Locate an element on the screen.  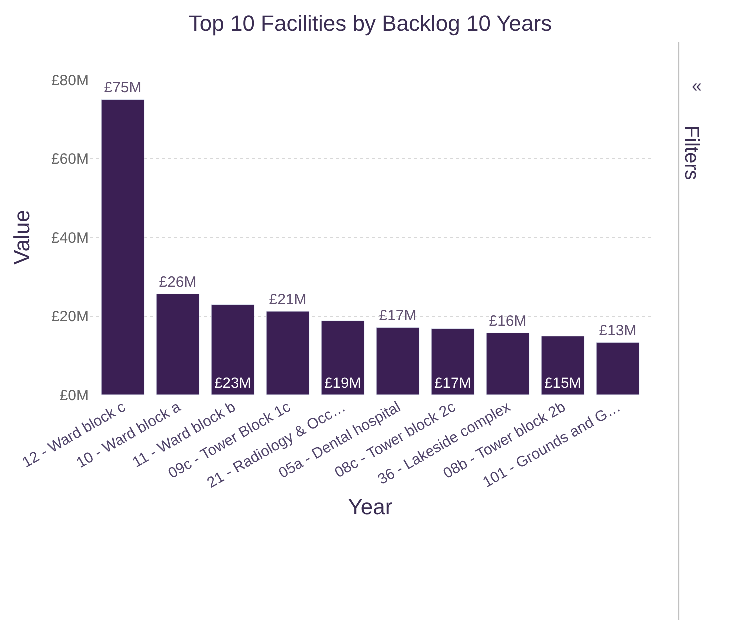
x-axis-title: Year is located at coordinates (370, 507).